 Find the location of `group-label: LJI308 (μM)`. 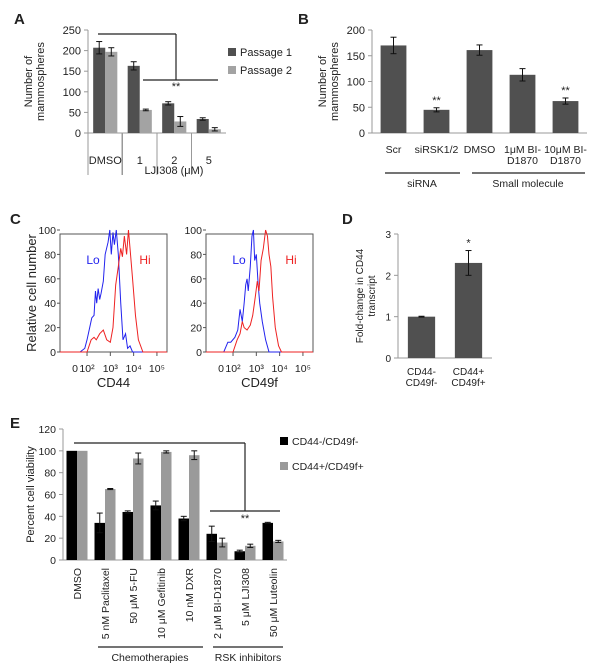

group-label: LJI308 (μM) is located at coordinates (174, 171).